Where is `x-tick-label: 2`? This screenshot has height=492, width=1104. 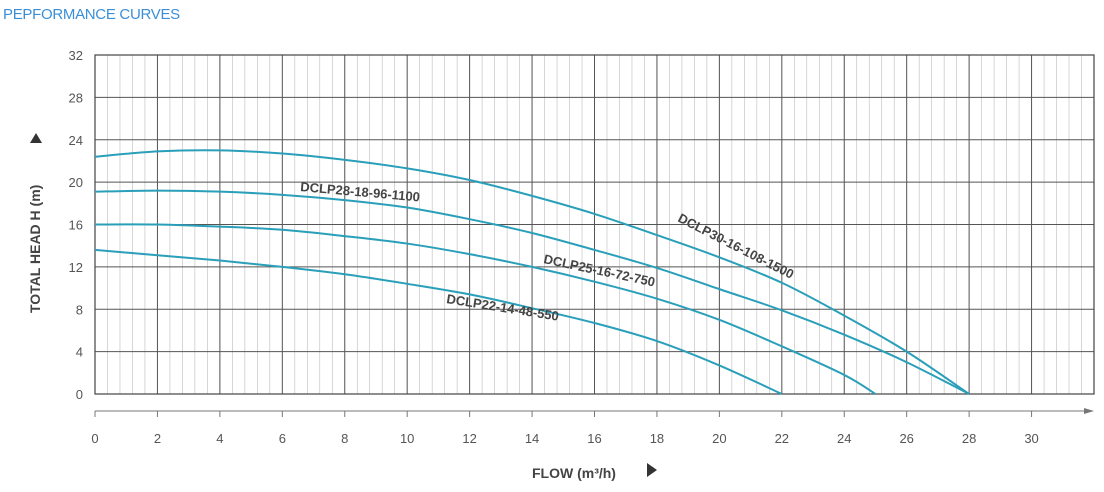
x-tick-label: 2 is located at coordinates (157, 438).